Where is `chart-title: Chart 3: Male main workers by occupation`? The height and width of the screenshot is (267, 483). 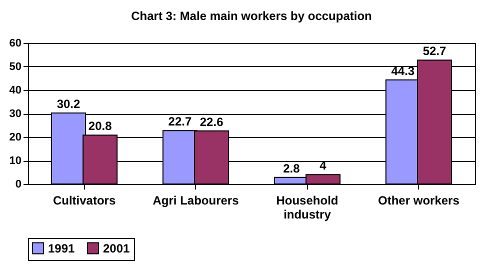 chart-title: Chart 3: Male main workers by occupation is located at coordinates (251, 16).